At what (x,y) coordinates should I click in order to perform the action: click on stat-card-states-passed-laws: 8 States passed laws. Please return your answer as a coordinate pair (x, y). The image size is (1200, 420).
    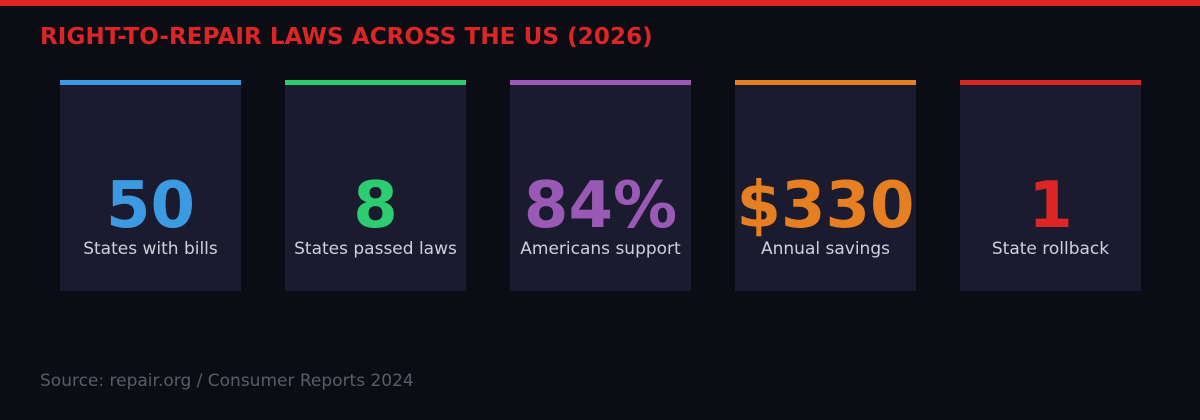
    Looking at the image, I should click on (375, 185).